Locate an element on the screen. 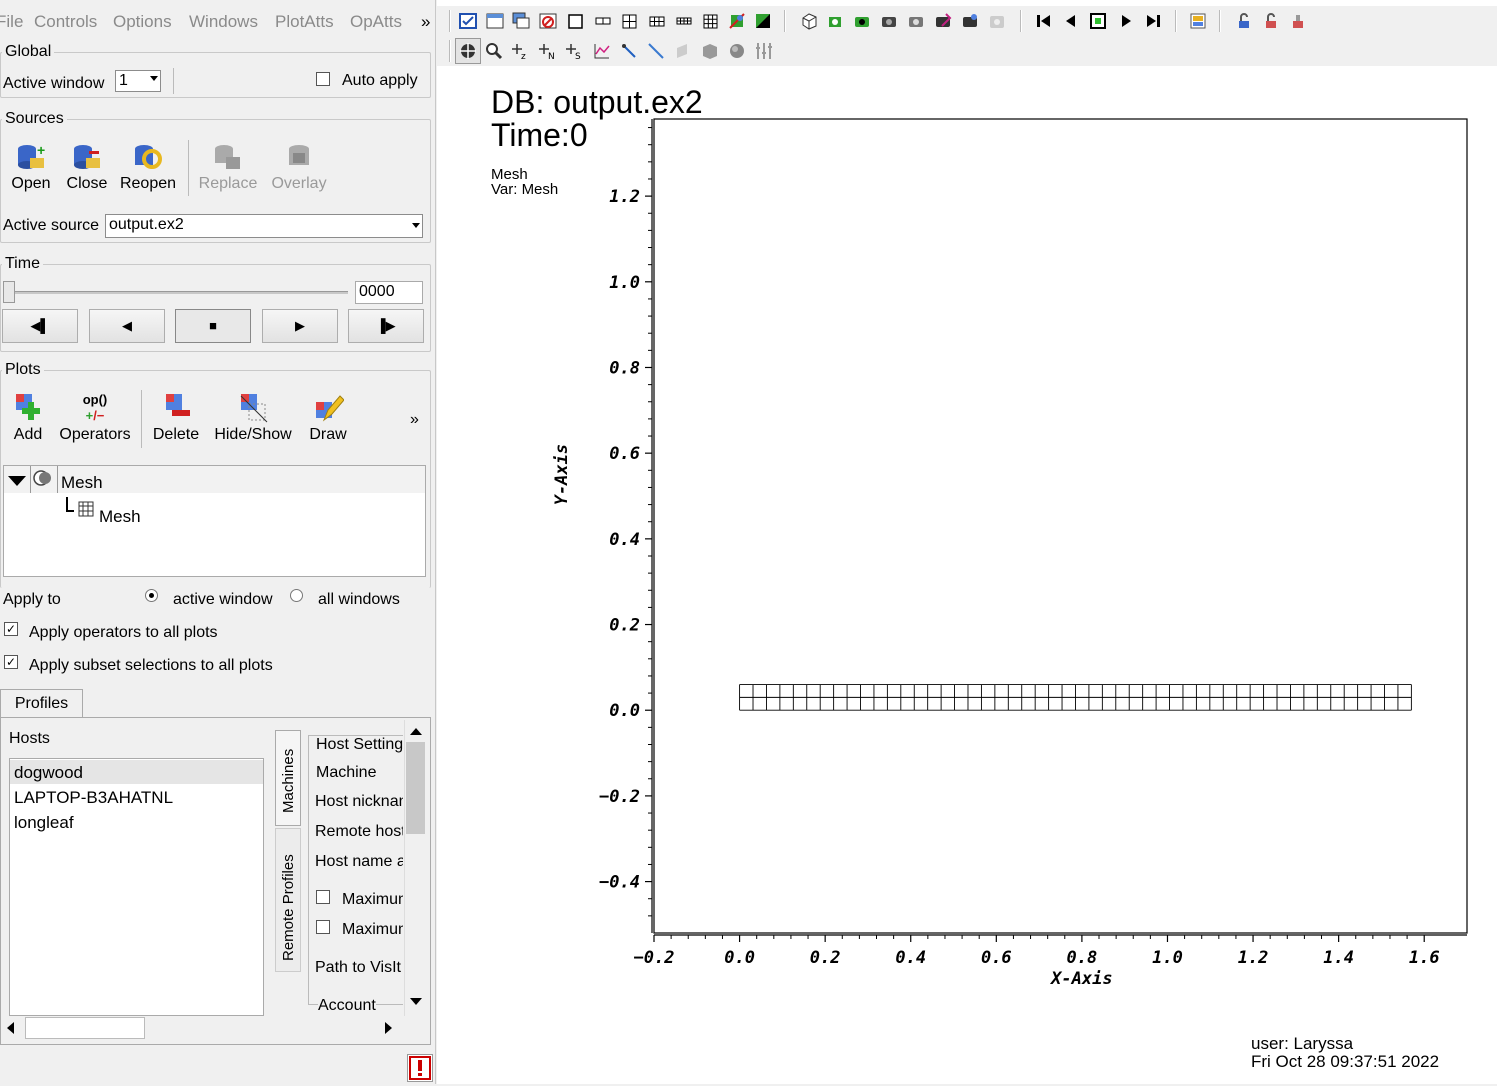  time-title: Time:0 is located at coordinates (539, 135).